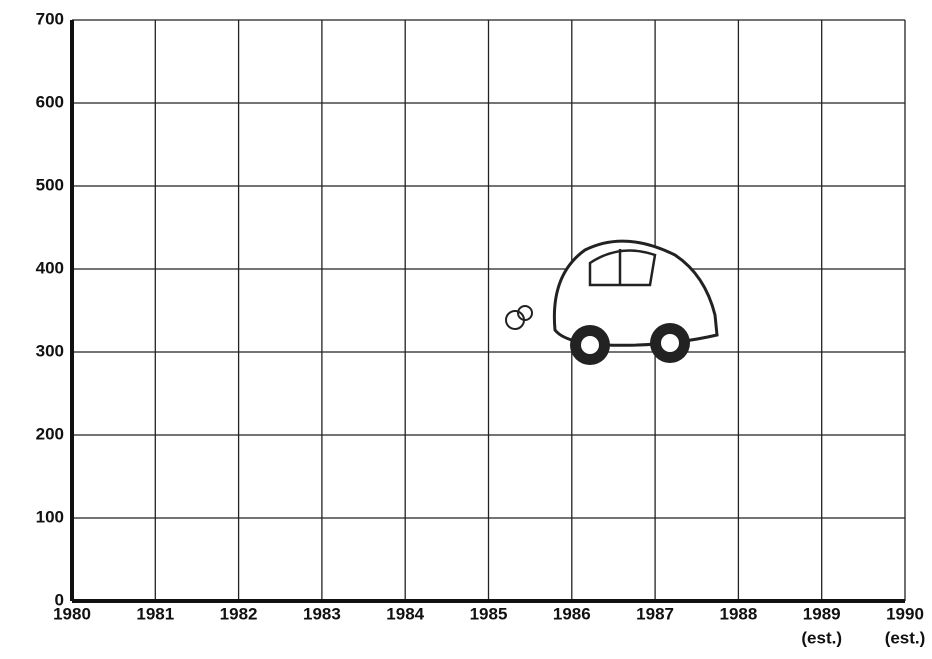  I want to click on x-tick-label: 1990, so click(905, 613).